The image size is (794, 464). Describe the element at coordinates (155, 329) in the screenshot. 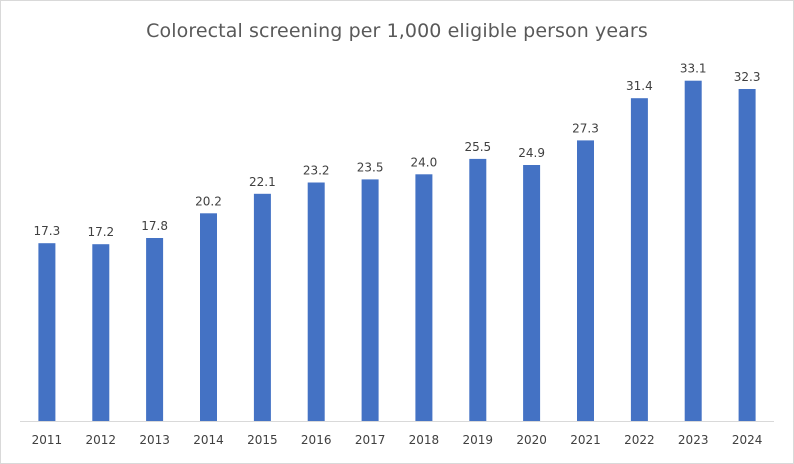

I see `bar-2013` at that location.